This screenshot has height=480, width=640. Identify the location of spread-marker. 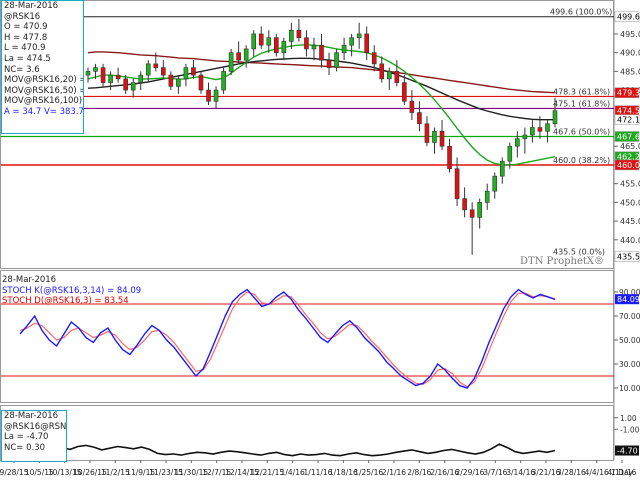
(627, 450).